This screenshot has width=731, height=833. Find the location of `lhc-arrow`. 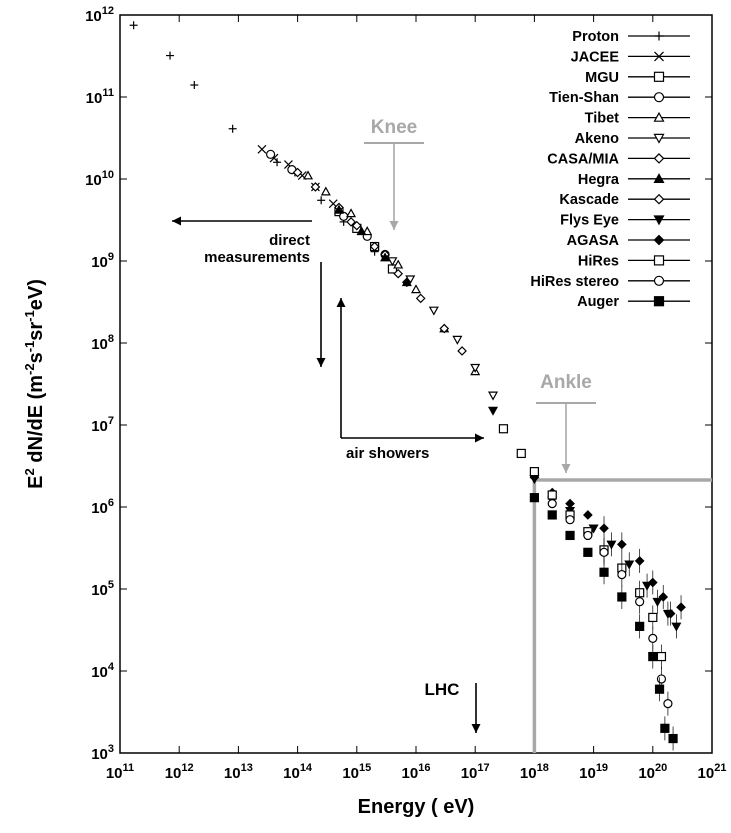

lhc-arrow is located at coordinates (476, 708).